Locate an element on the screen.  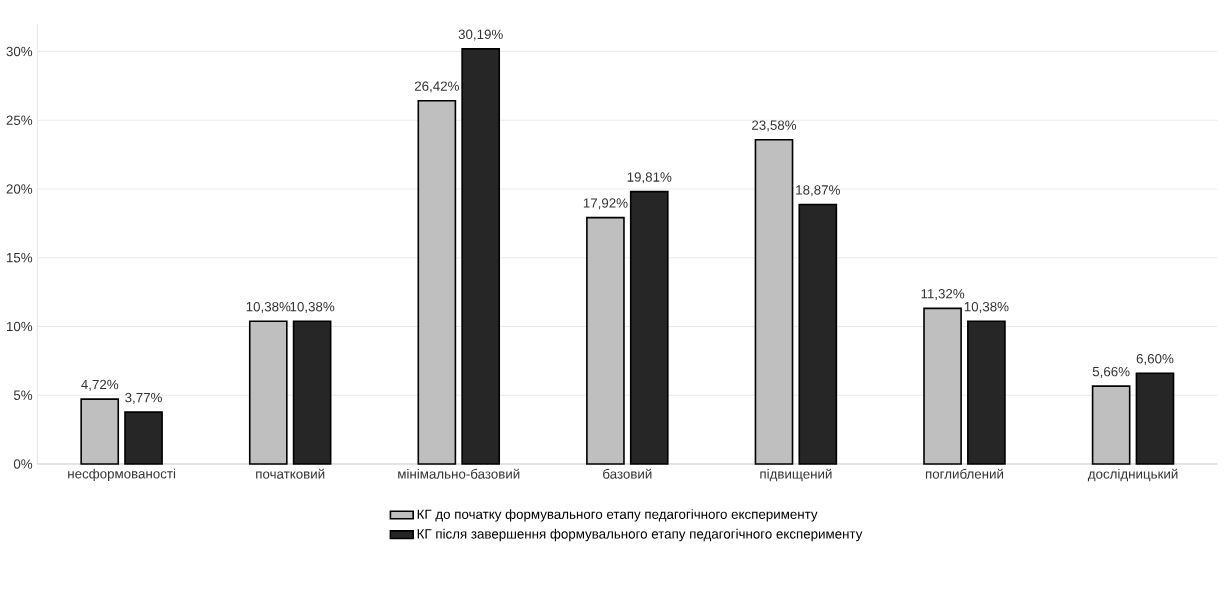
legend-label: КГ після завершення формувального етапу педагогічного експерименту is located at coordinates (640, 535).